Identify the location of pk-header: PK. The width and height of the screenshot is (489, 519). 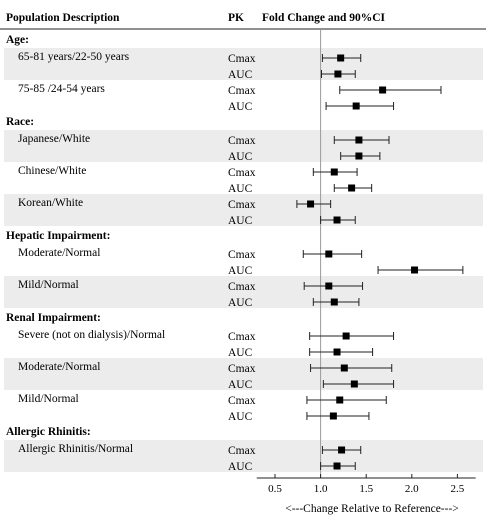
(236, 18).